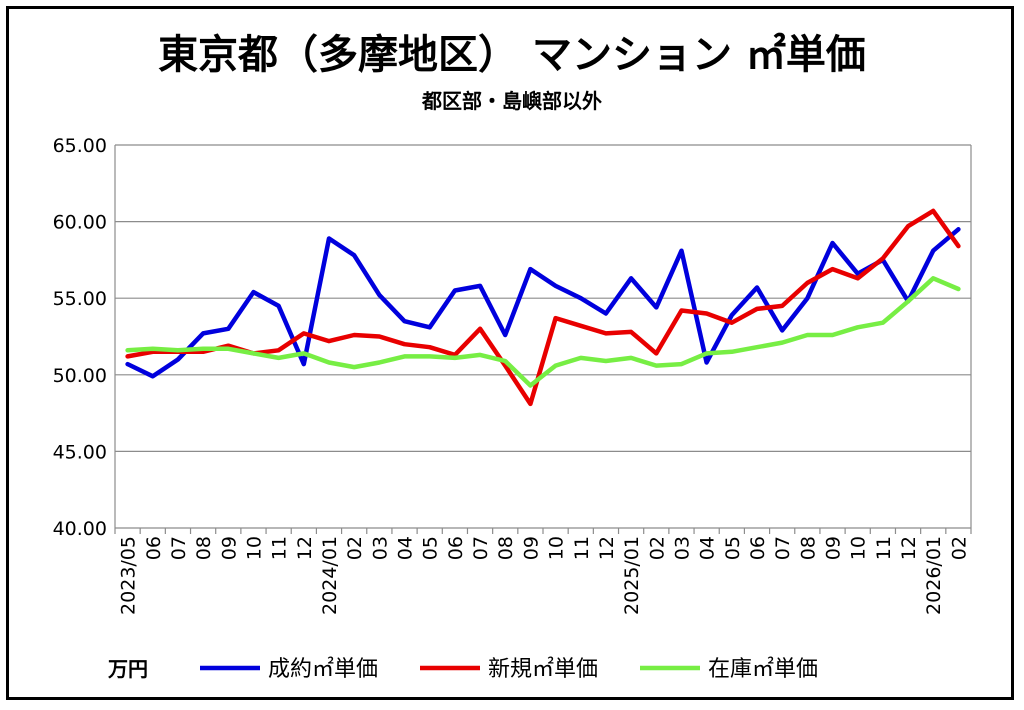 The height and width of the screenshot is (710, 1024). What do you see at coordinates (543, 669) in the screenshot?
I see `legend-label: 新規㎡単価` at bounding box center [543, 669].